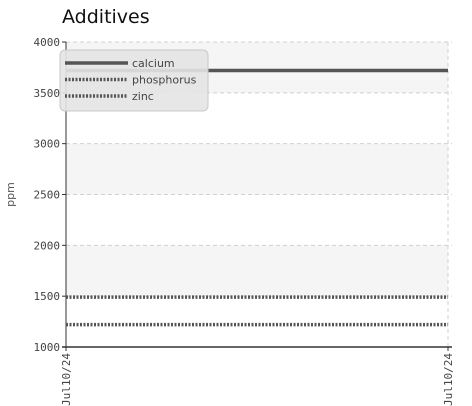 The height and width of the screenshot is (406, 472). What do you see at coordinates (143, 96) in the screenshot?
I see `legend-label-zinc: zinc` at bounding box center [143, 96].